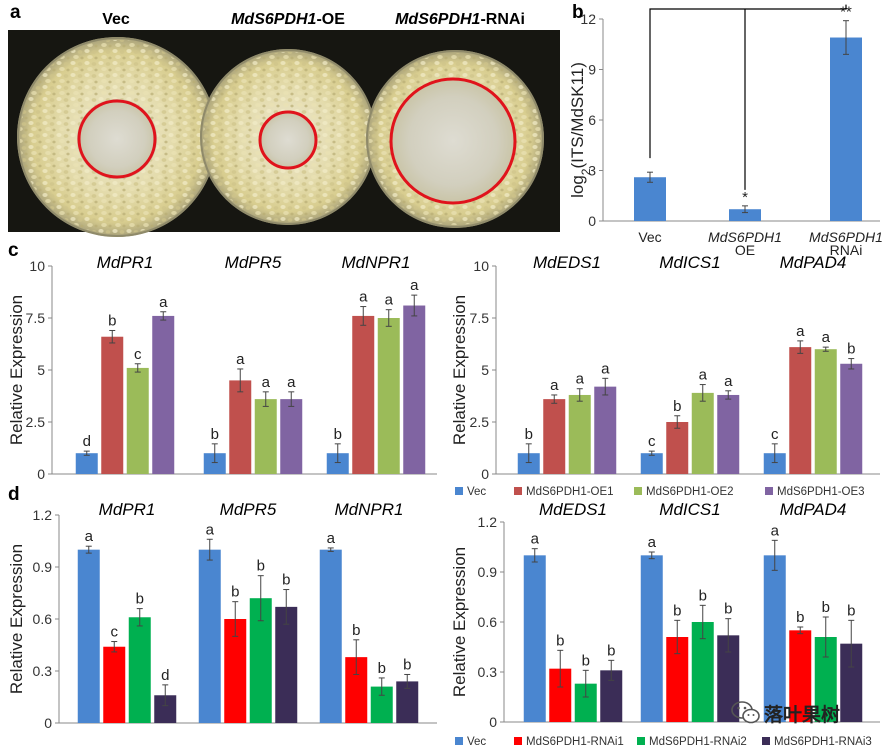  I want to click on y-axis-label: log2(ITS/MdSK11), so click(580, 130).